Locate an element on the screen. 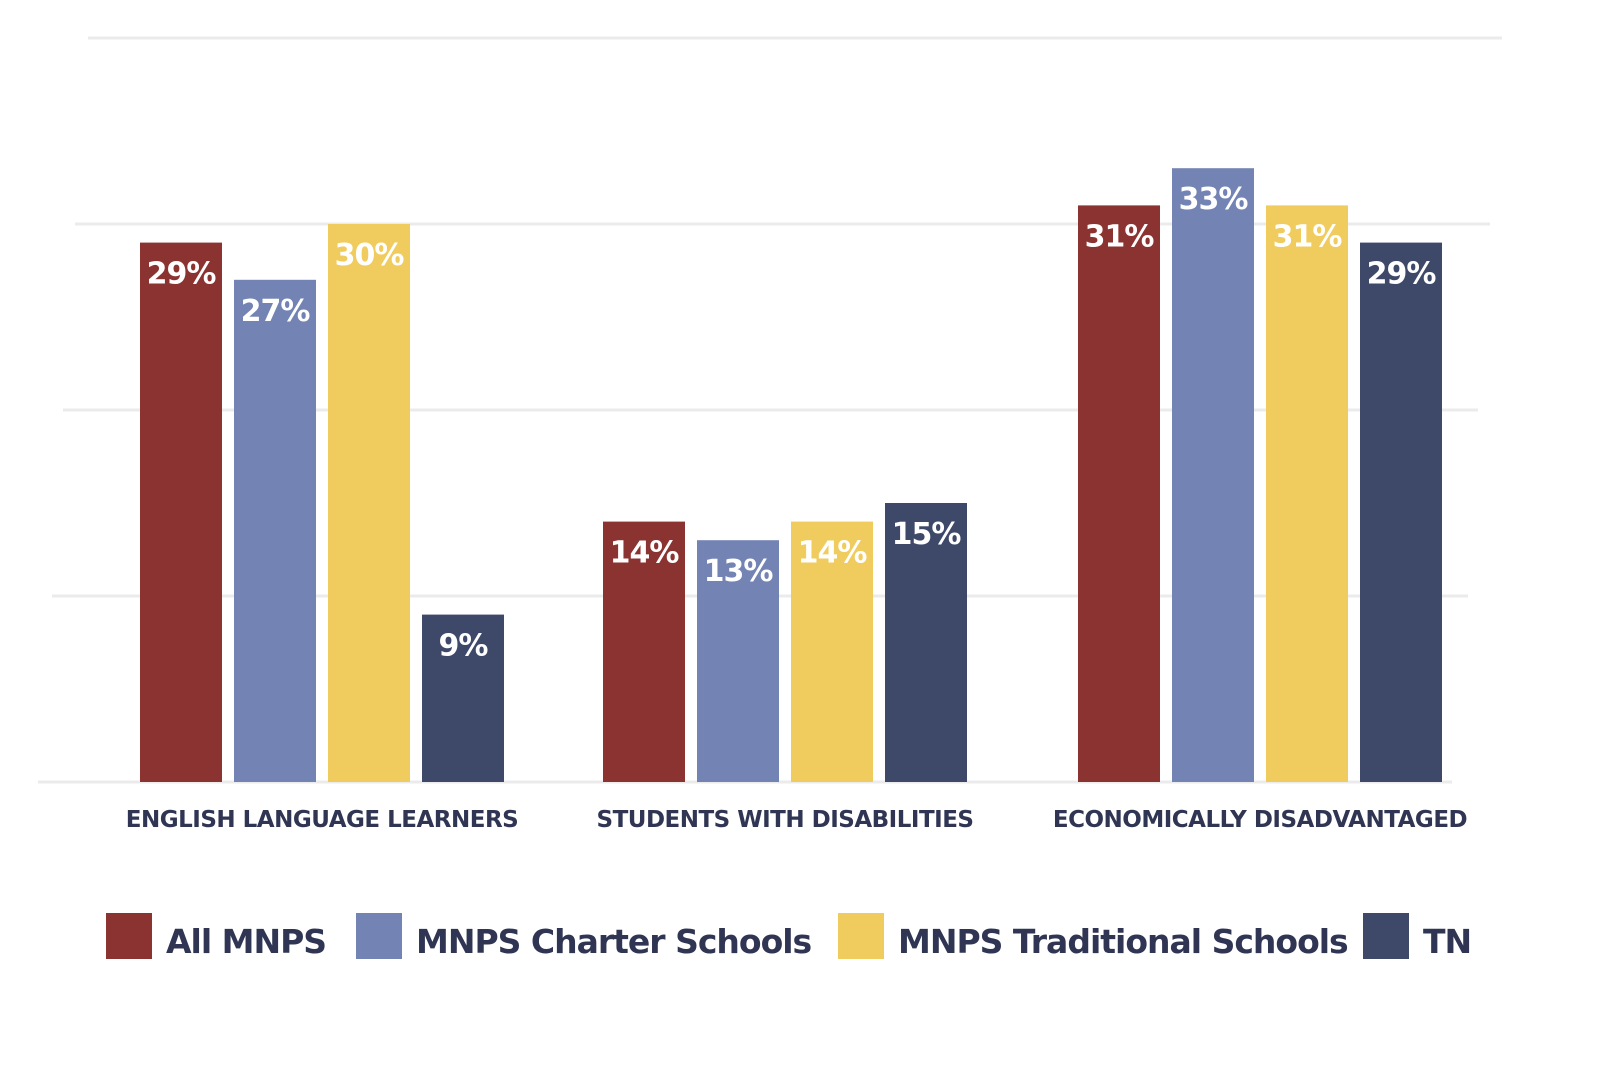 The image size is (1604, 1066). data-label-2-3: 33% is located at coordinates (1214, 199).